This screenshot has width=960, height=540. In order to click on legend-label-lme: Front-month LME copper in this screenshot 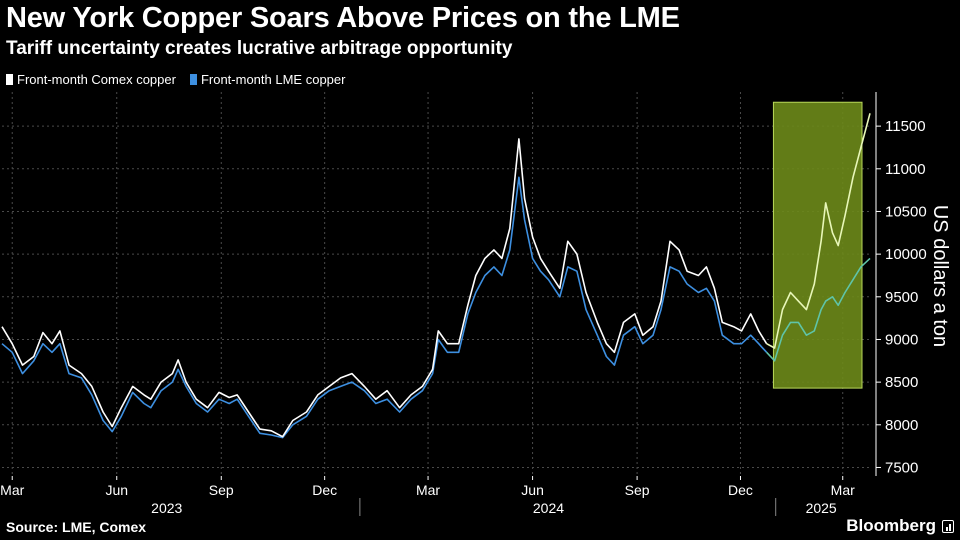, I will do `click(273, 79)`.